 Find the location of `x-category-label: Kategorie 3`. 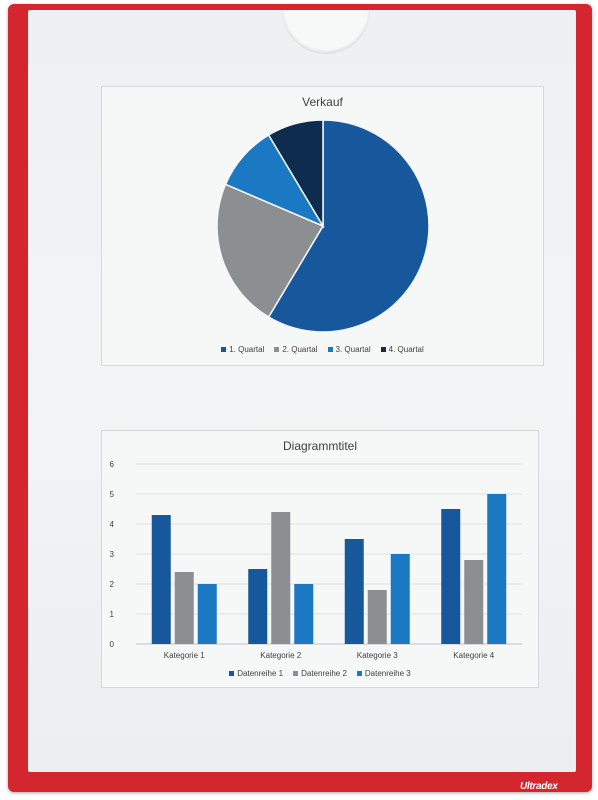

x-category-label: Kategorie 3 is located at coordinates (377, 655).